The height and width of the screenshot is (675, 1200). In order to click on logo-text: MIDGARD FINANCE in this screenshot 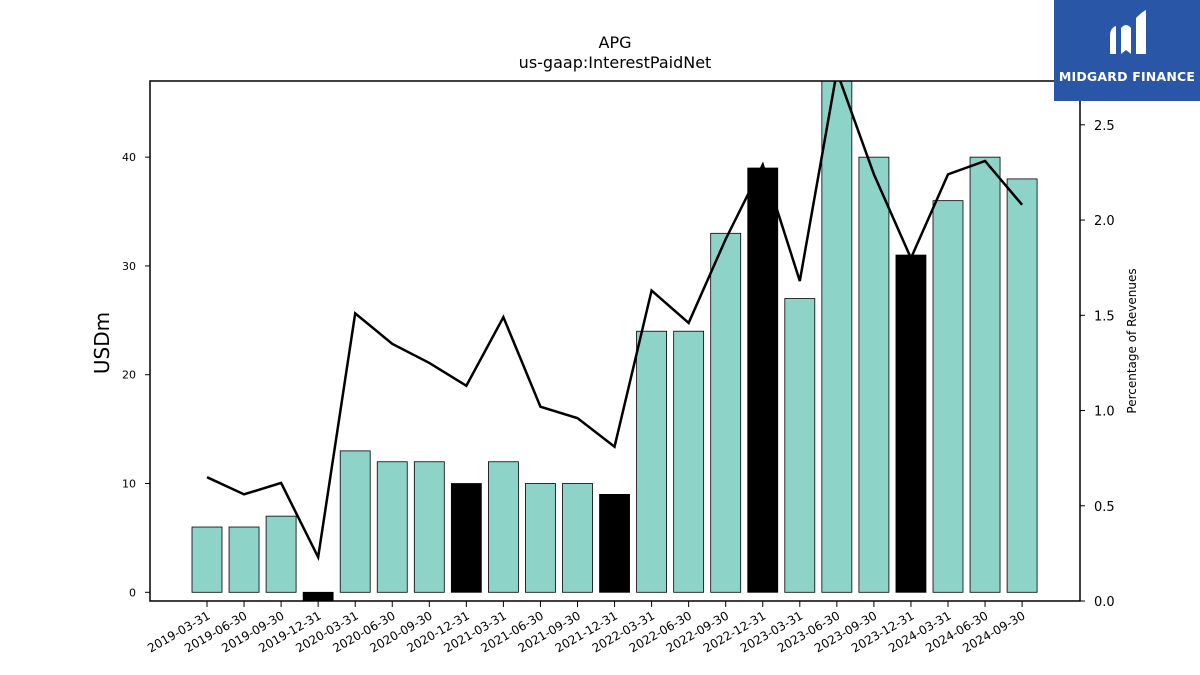, I will do `click(1127, 76)`.